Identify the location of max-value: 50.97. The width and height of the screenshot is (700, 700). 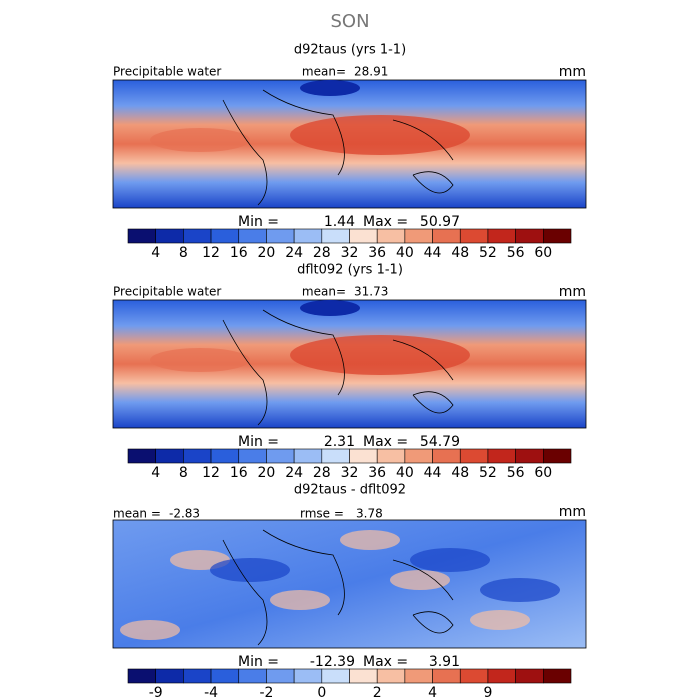
(440, 222).